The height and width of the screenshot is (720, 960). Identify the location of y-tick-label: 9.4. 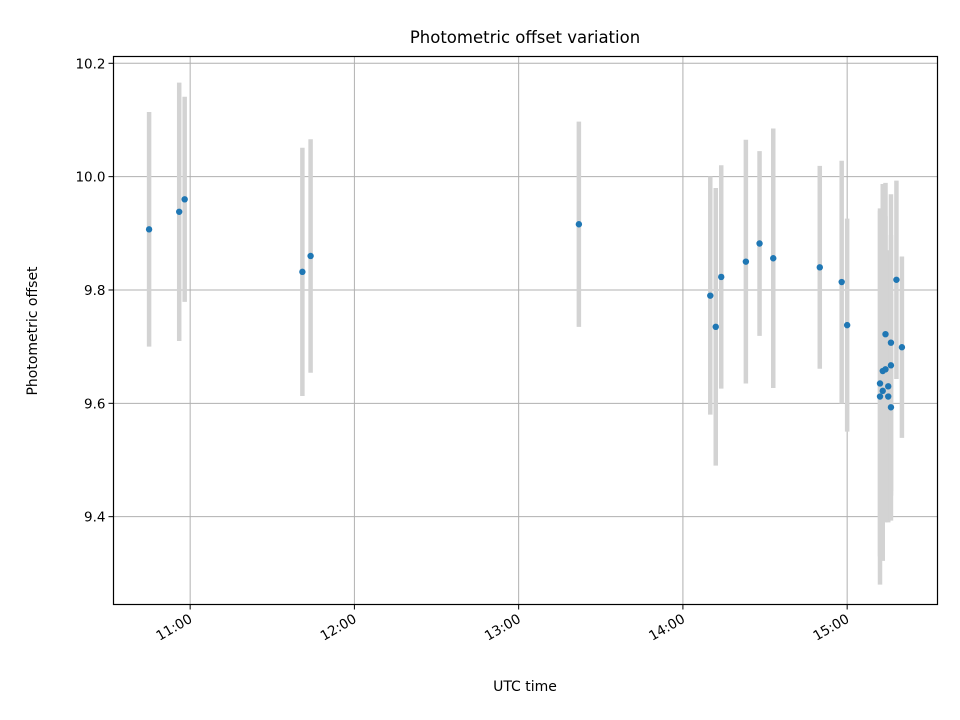
(94, 518).